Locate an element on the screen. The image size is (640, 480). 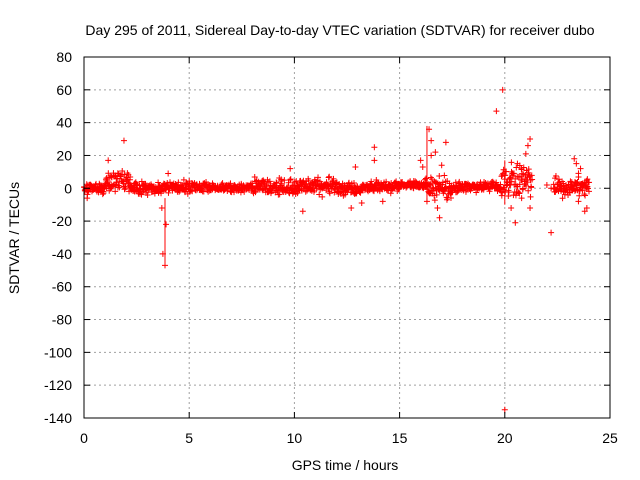
x-tick-label: 0 is located at coordinates (84, 438).